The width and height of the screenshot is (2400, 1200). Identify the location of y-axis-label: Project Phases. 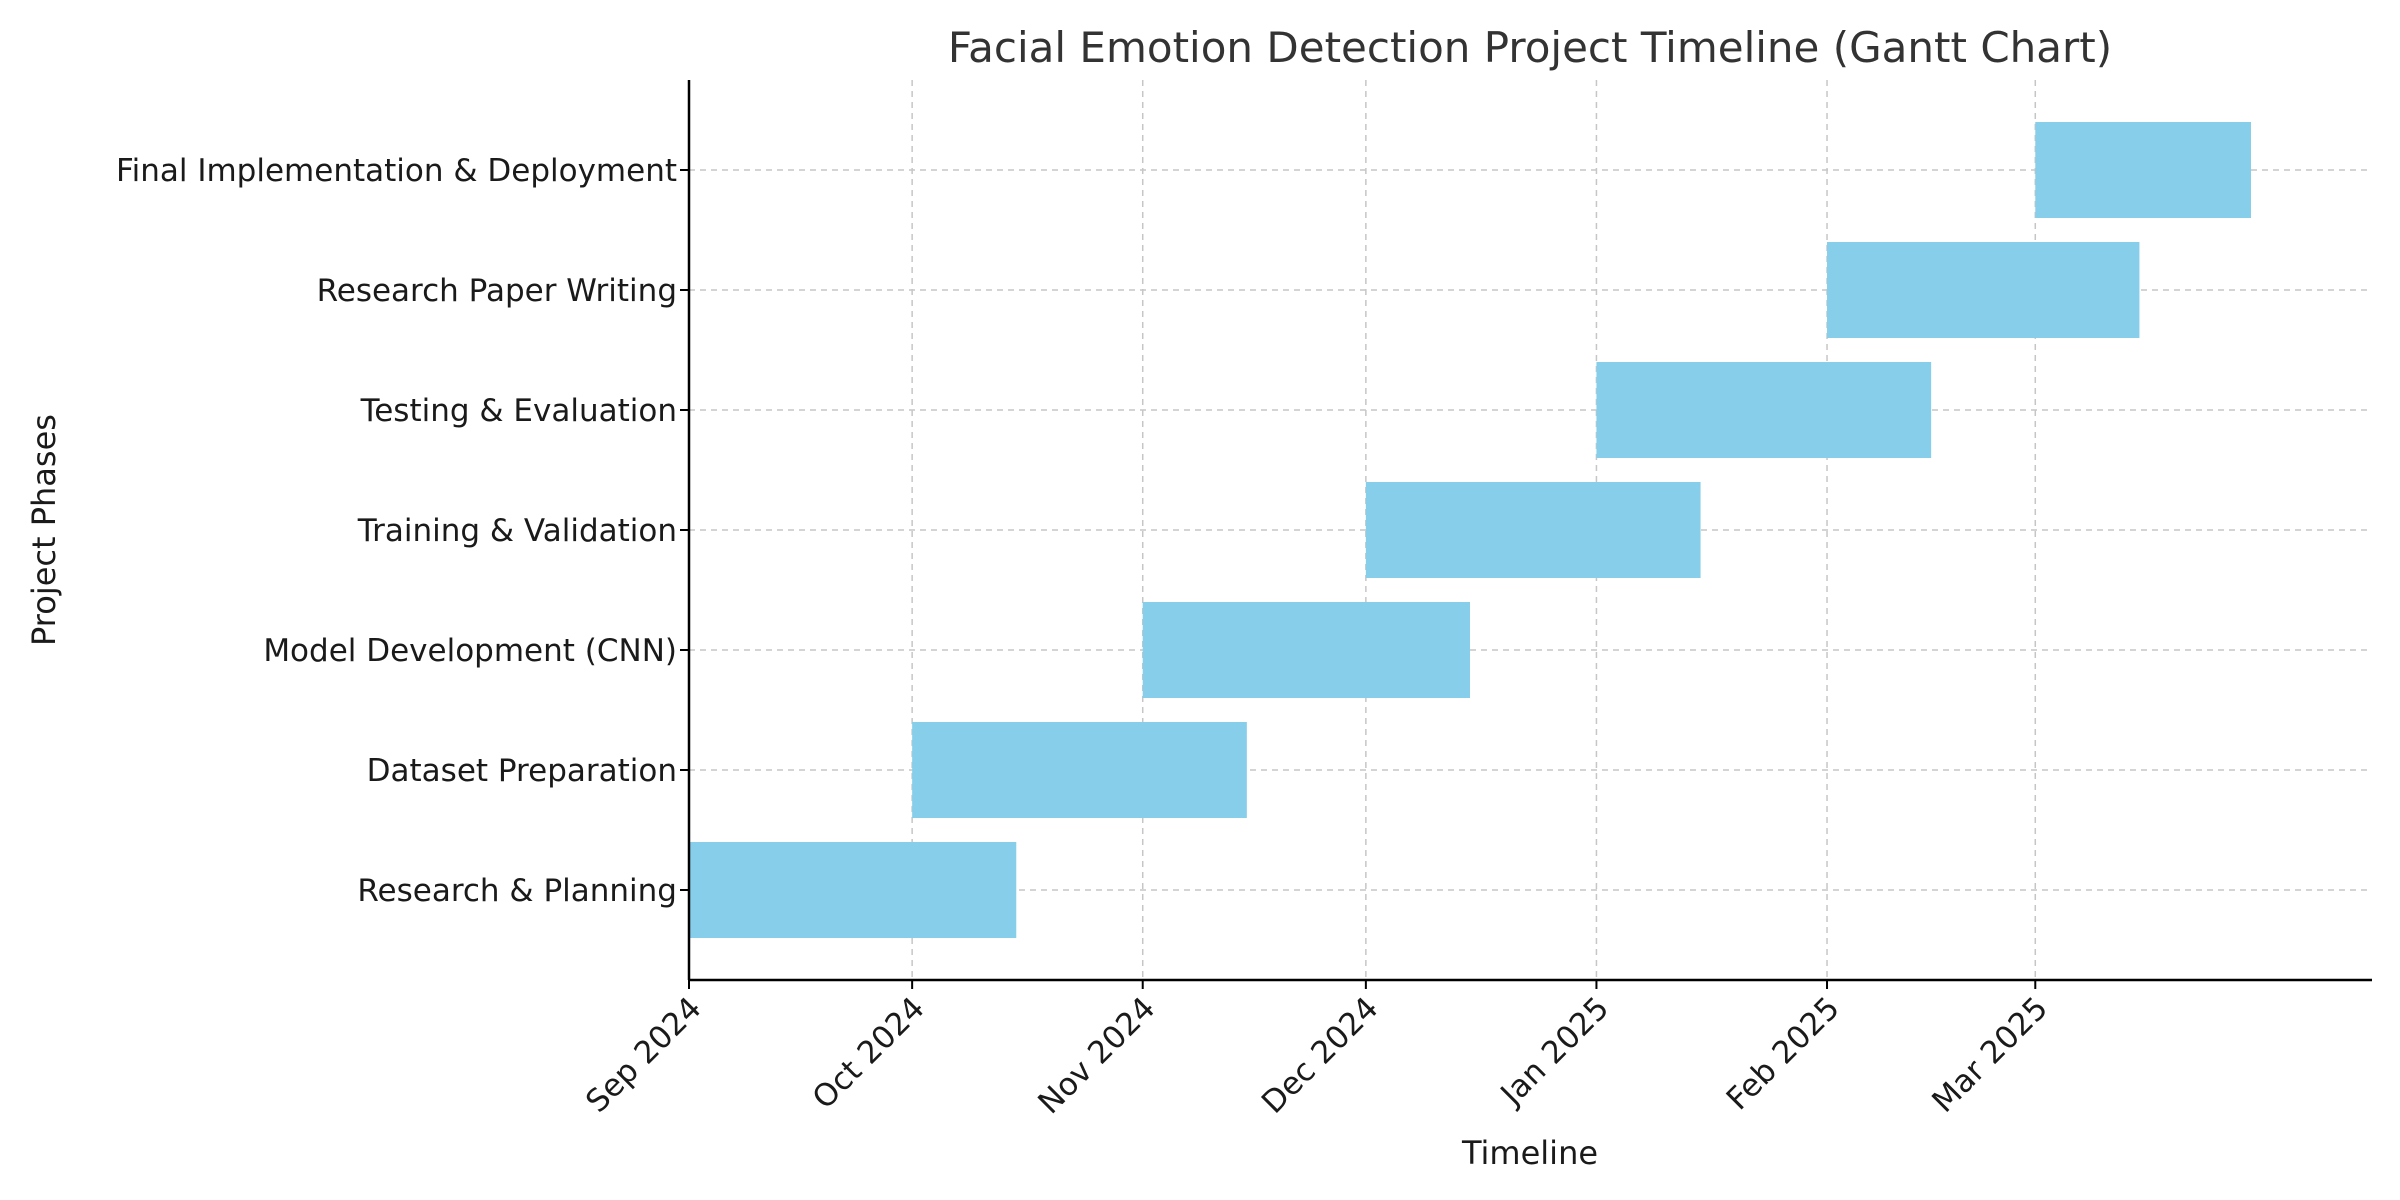
(44, 530).